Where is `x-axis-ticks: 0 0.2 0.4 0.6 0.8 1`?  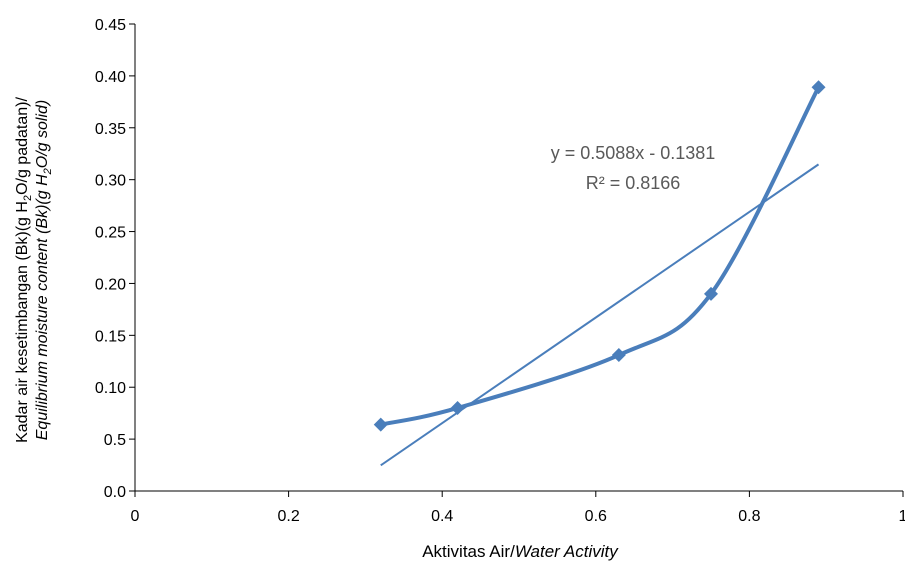
x-axis-ticks: 0 0.2 0.4 0.6 0.8 1 is located at coordinates (518, 508).